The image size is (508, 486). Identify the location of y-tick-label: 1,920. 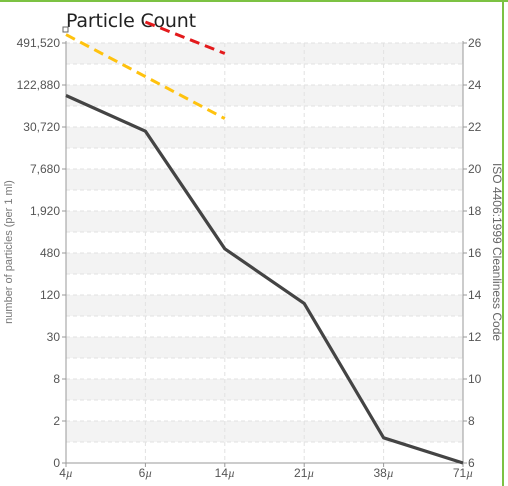
(45, 211).